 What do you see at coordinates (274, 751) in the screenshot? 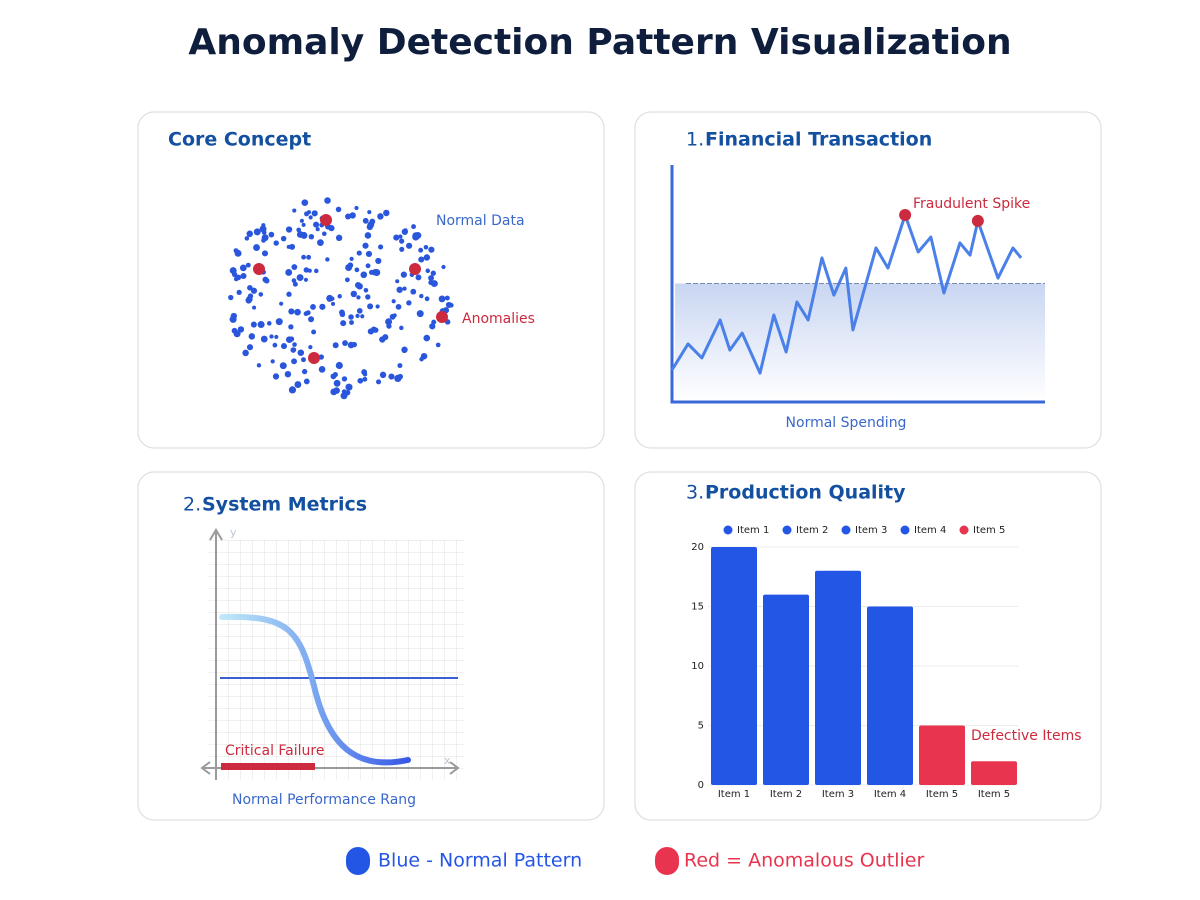
I see `label: Critical Failure` at bounding box center [274, 751].